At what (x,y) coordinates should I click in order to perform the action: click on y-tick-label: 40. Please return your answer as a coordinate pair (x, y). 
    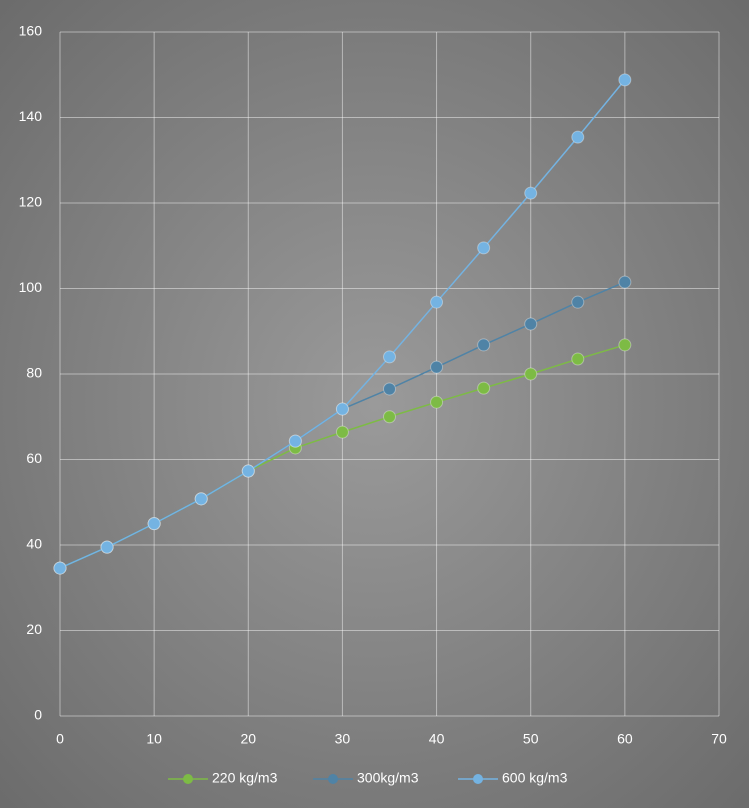
    Looking at the image, I should click on (34, 544).